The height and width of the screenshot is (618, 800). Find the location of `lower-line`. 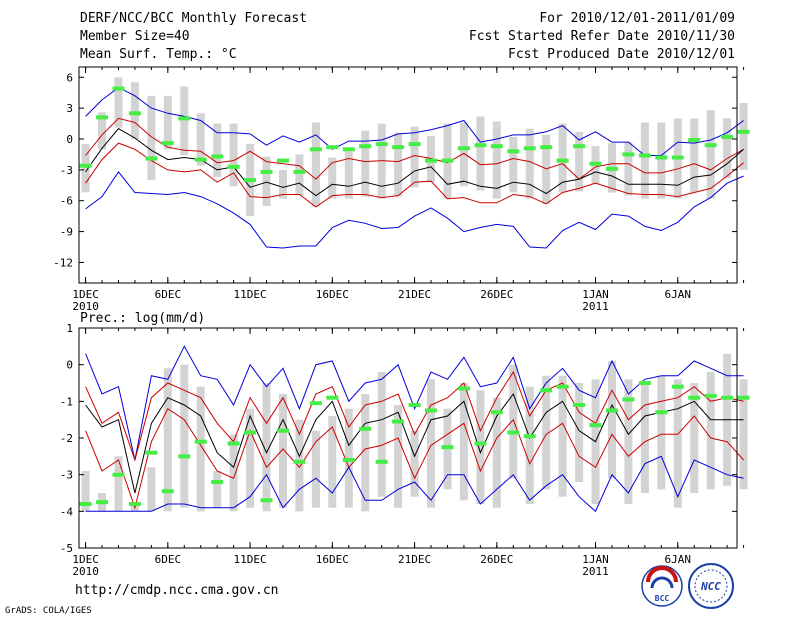

lower-line is located at coordinates (414, 458).